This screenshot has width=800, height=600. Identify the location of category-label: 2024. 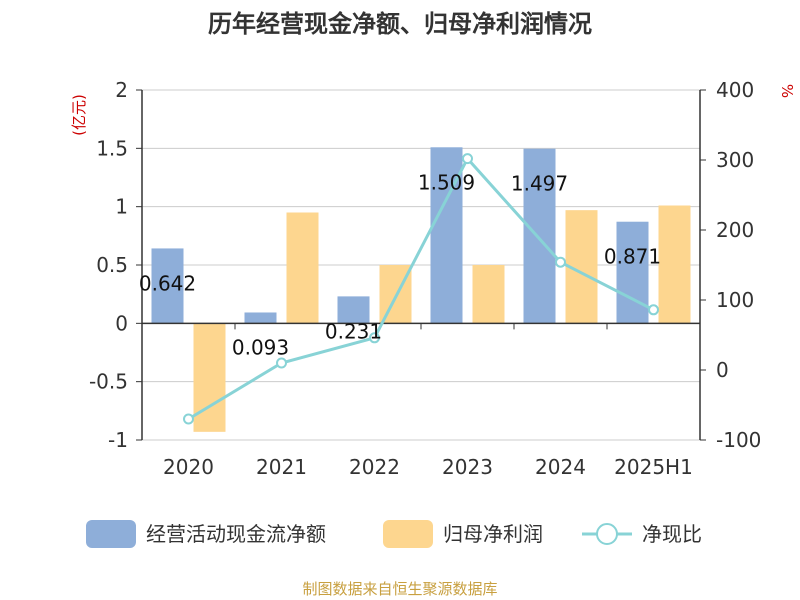
(560, 467).